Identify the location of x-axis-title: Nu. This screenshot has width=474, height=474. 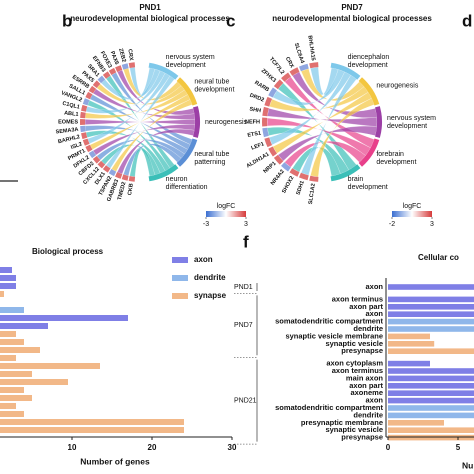
(467, 465).